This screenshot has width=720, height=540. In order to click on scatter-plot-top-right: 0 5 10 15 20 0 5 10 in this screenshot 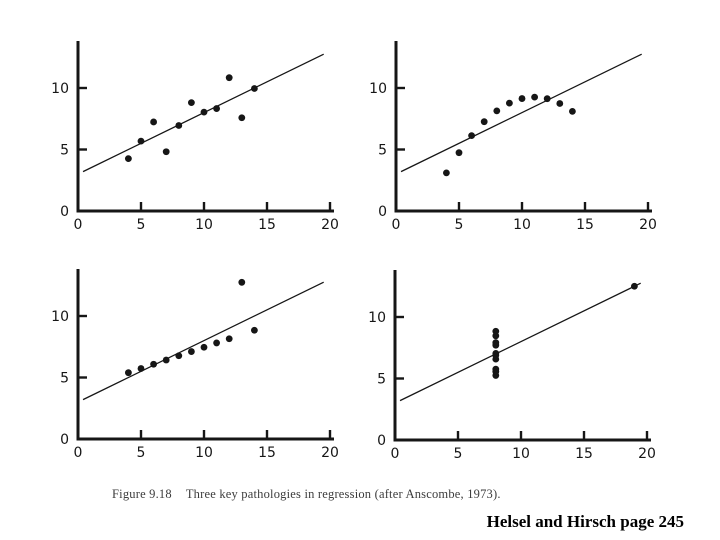, I will do `click(513, 137)`.